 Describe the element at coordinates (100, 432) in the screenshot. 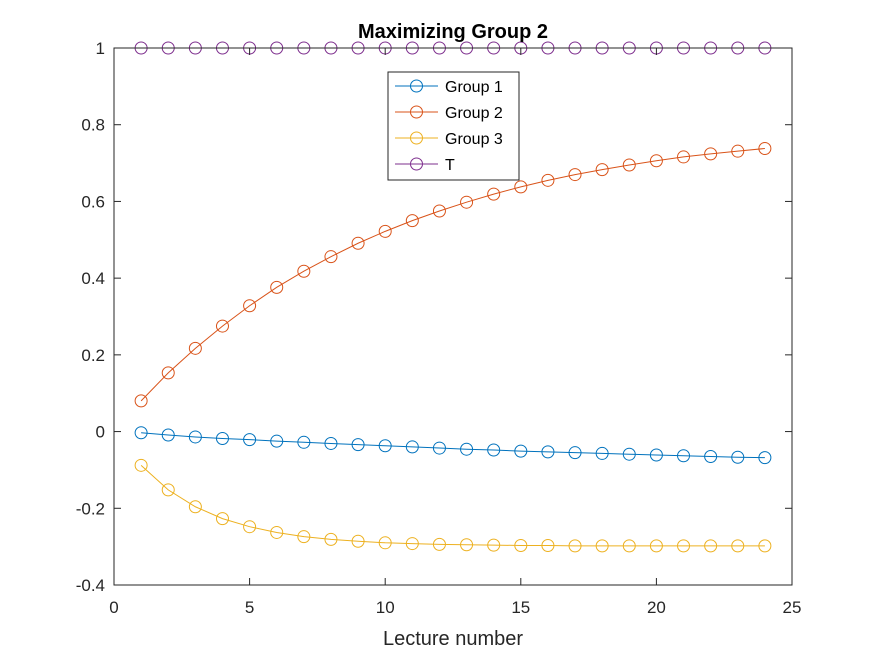

I see `y-tick-label: 0` at that location.